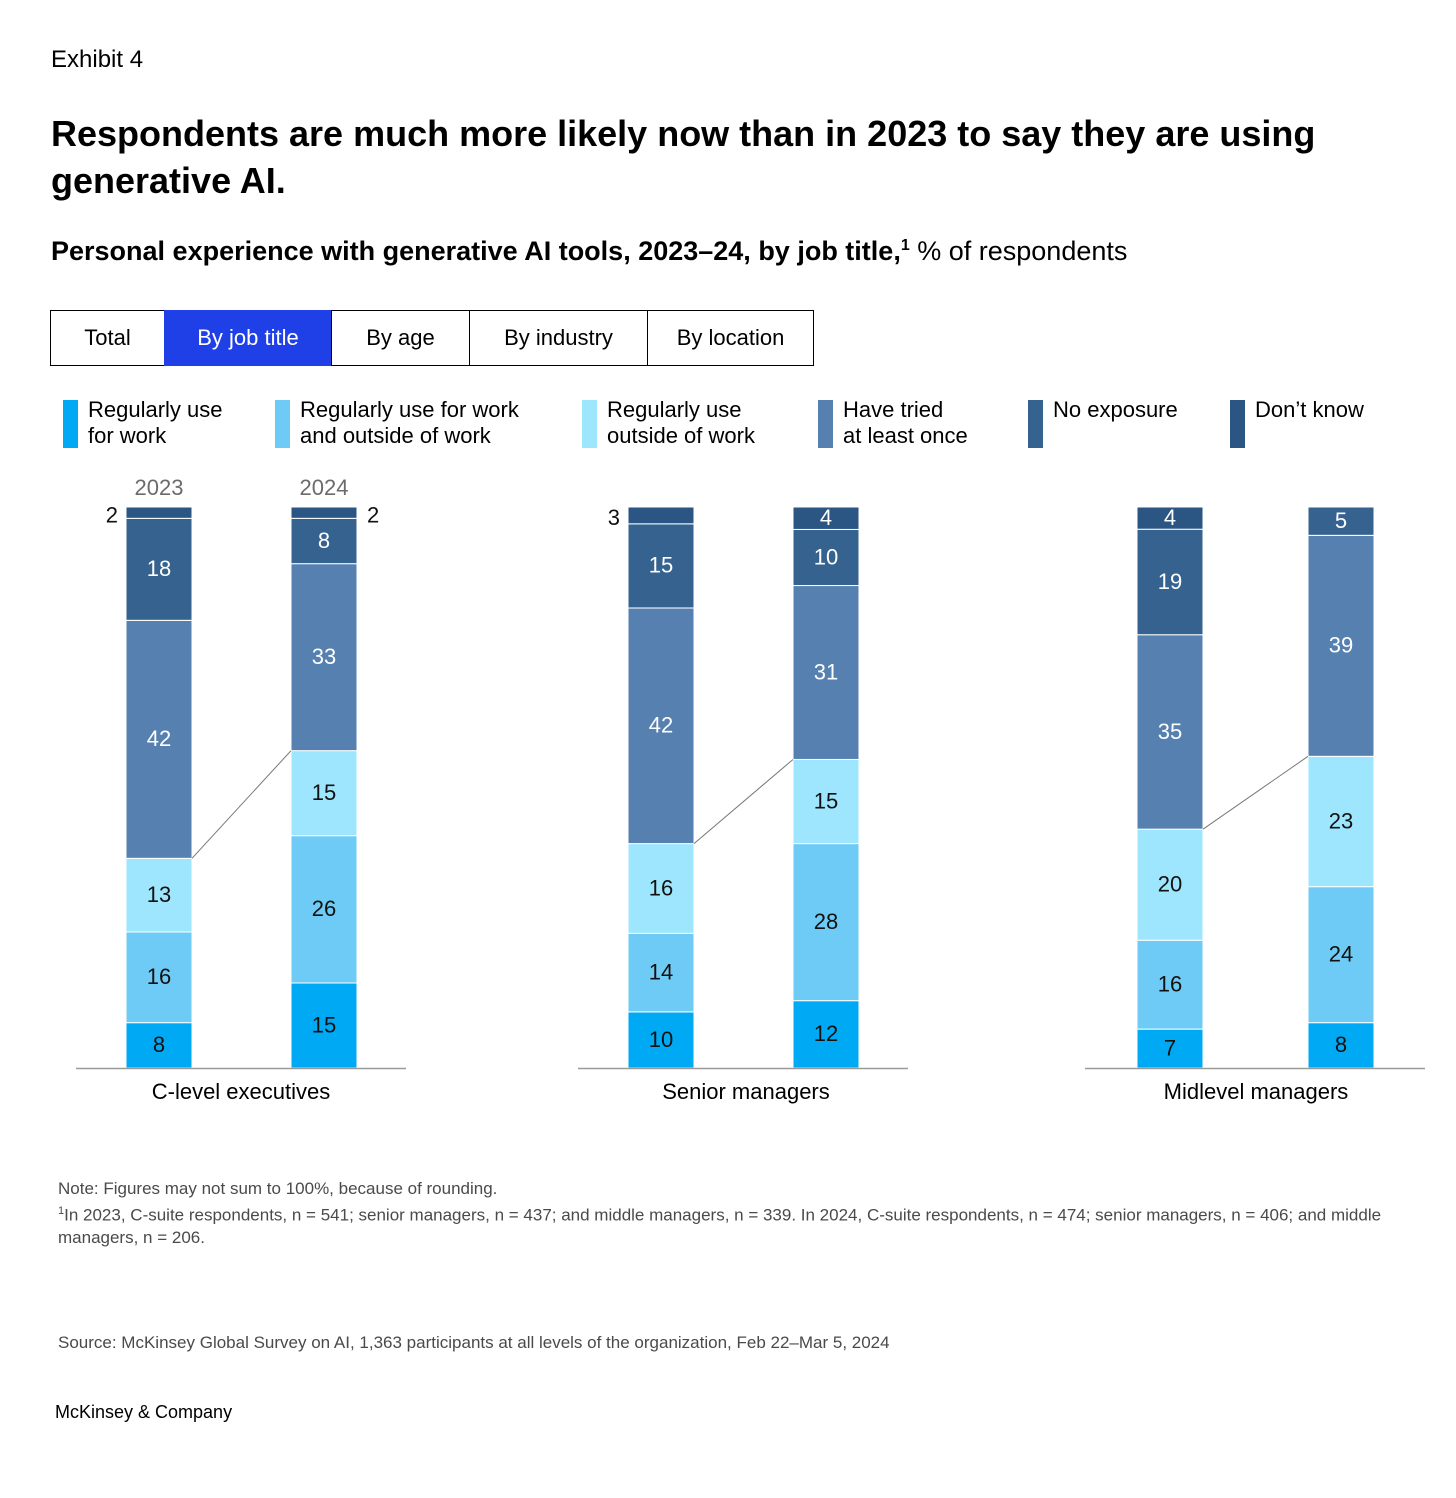  Describe the element at coordinates (155, 422) in the screenshot. I see `legend-label: Regularly use for work` at that location.